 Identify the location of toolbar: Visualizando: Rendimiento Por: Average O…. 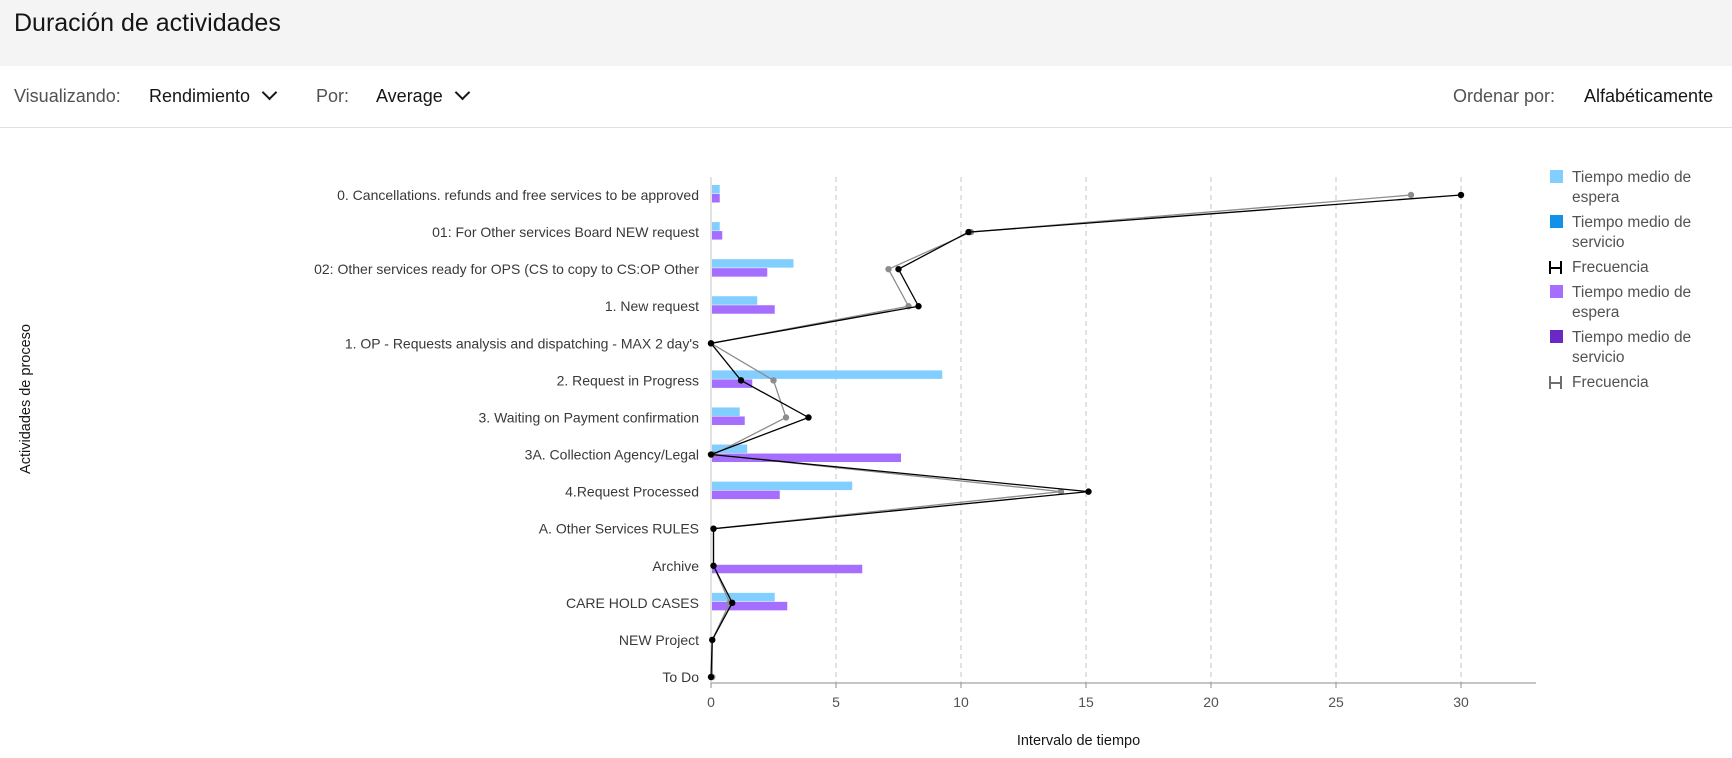
(866, 97).